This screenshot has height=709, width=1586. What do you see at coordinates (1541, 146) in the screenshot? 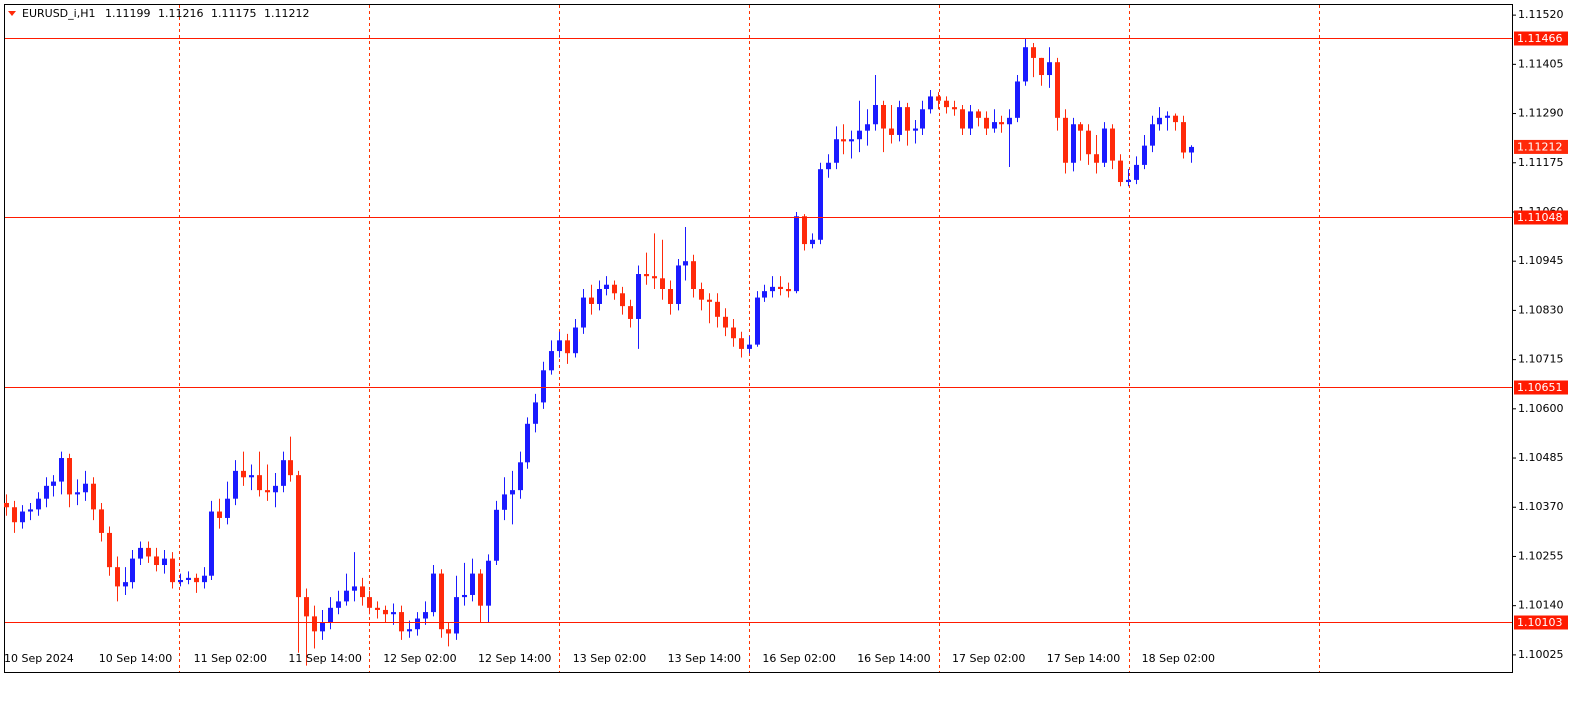
I see `current-price-box` at bounding box center [1541, 146].